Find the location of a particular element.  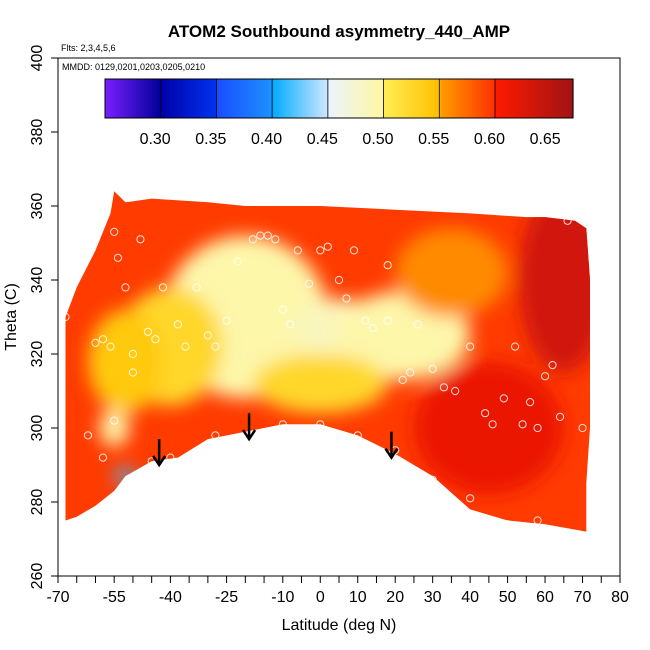

x-tick-label: -55 is located at coordinates (114, 597).